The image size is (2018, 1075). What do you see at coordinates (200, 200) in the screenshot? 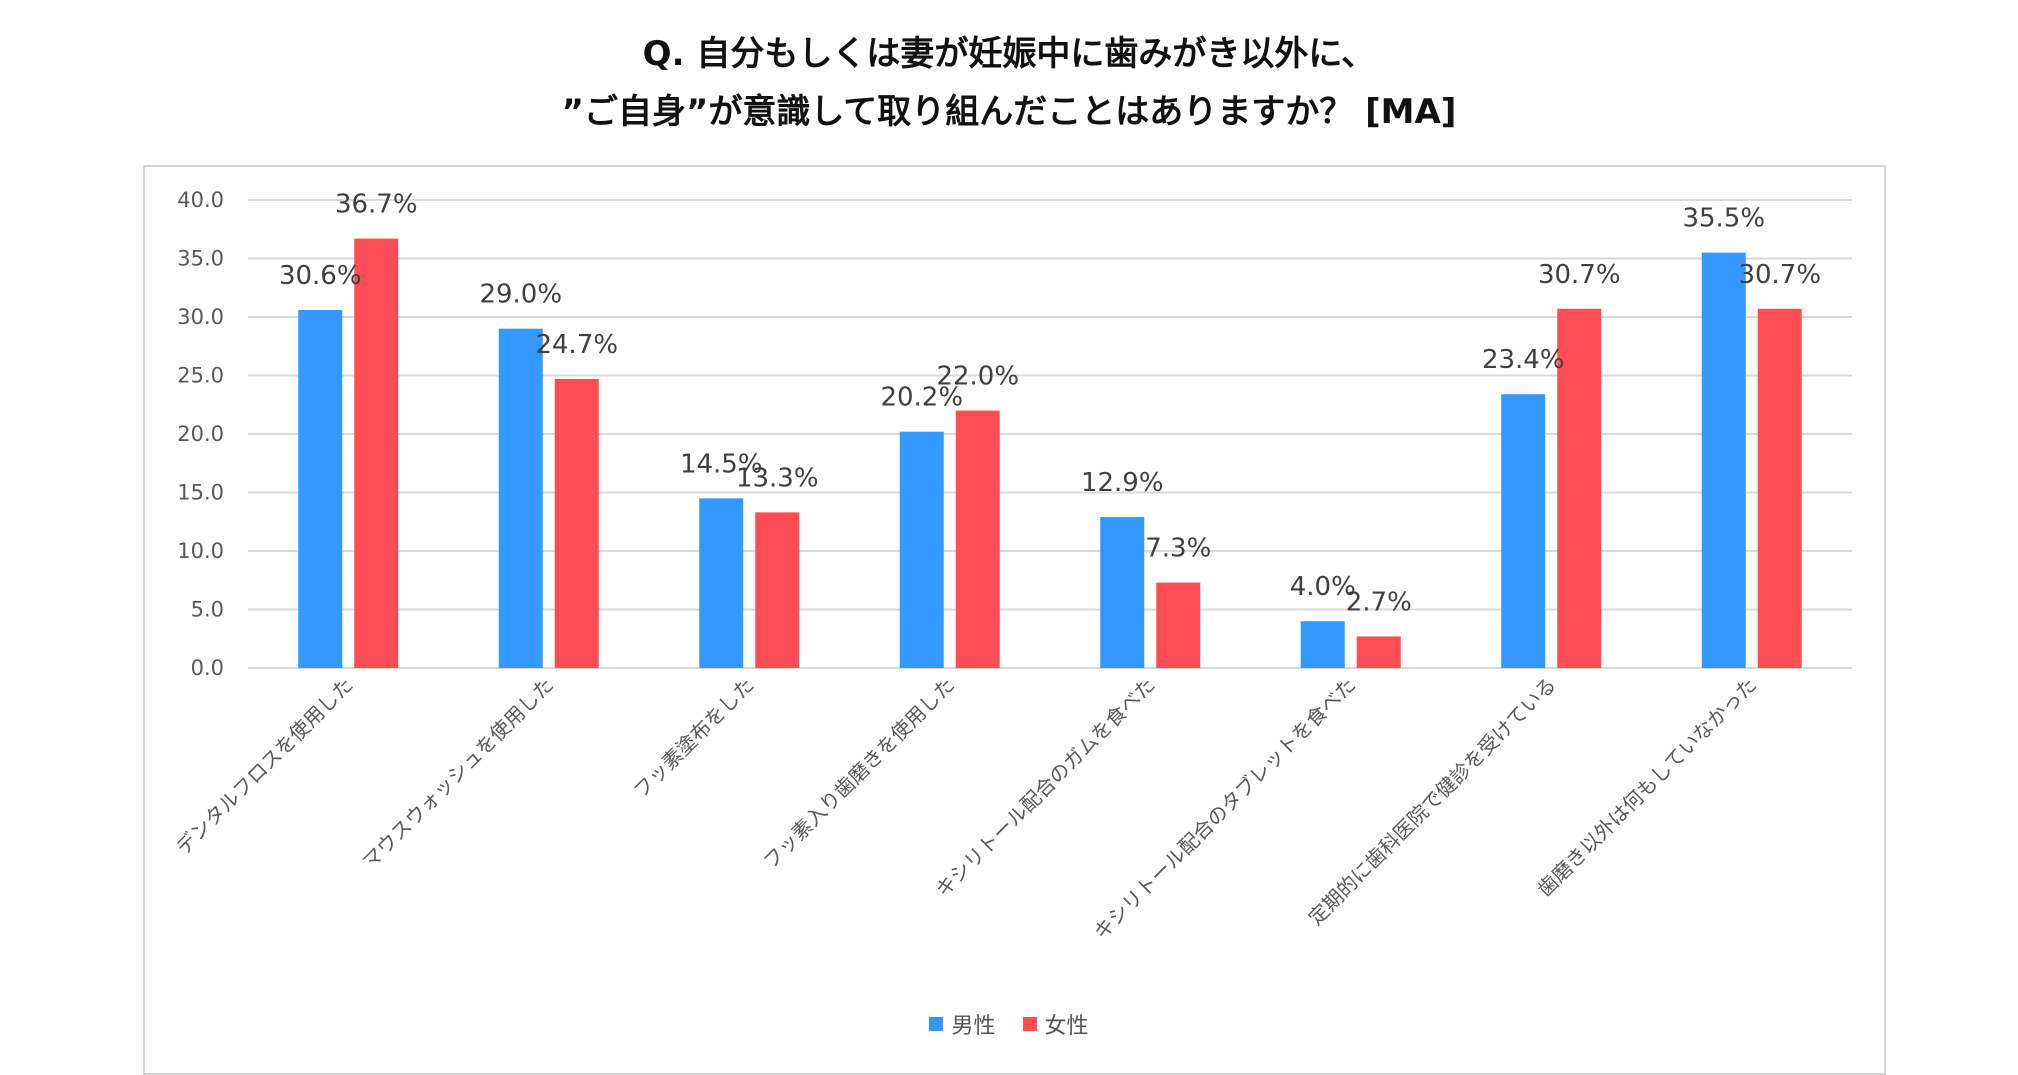
I see `y-tick-label: 40.0` at bounding box center [200, 200].